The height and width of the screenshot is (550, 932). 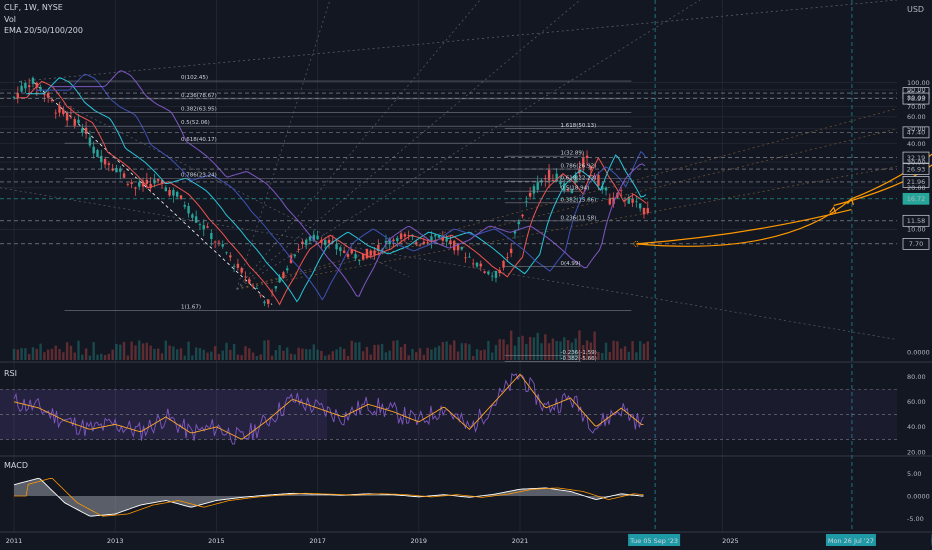 I want to click on projection-curve, so click(x=882, y=185).